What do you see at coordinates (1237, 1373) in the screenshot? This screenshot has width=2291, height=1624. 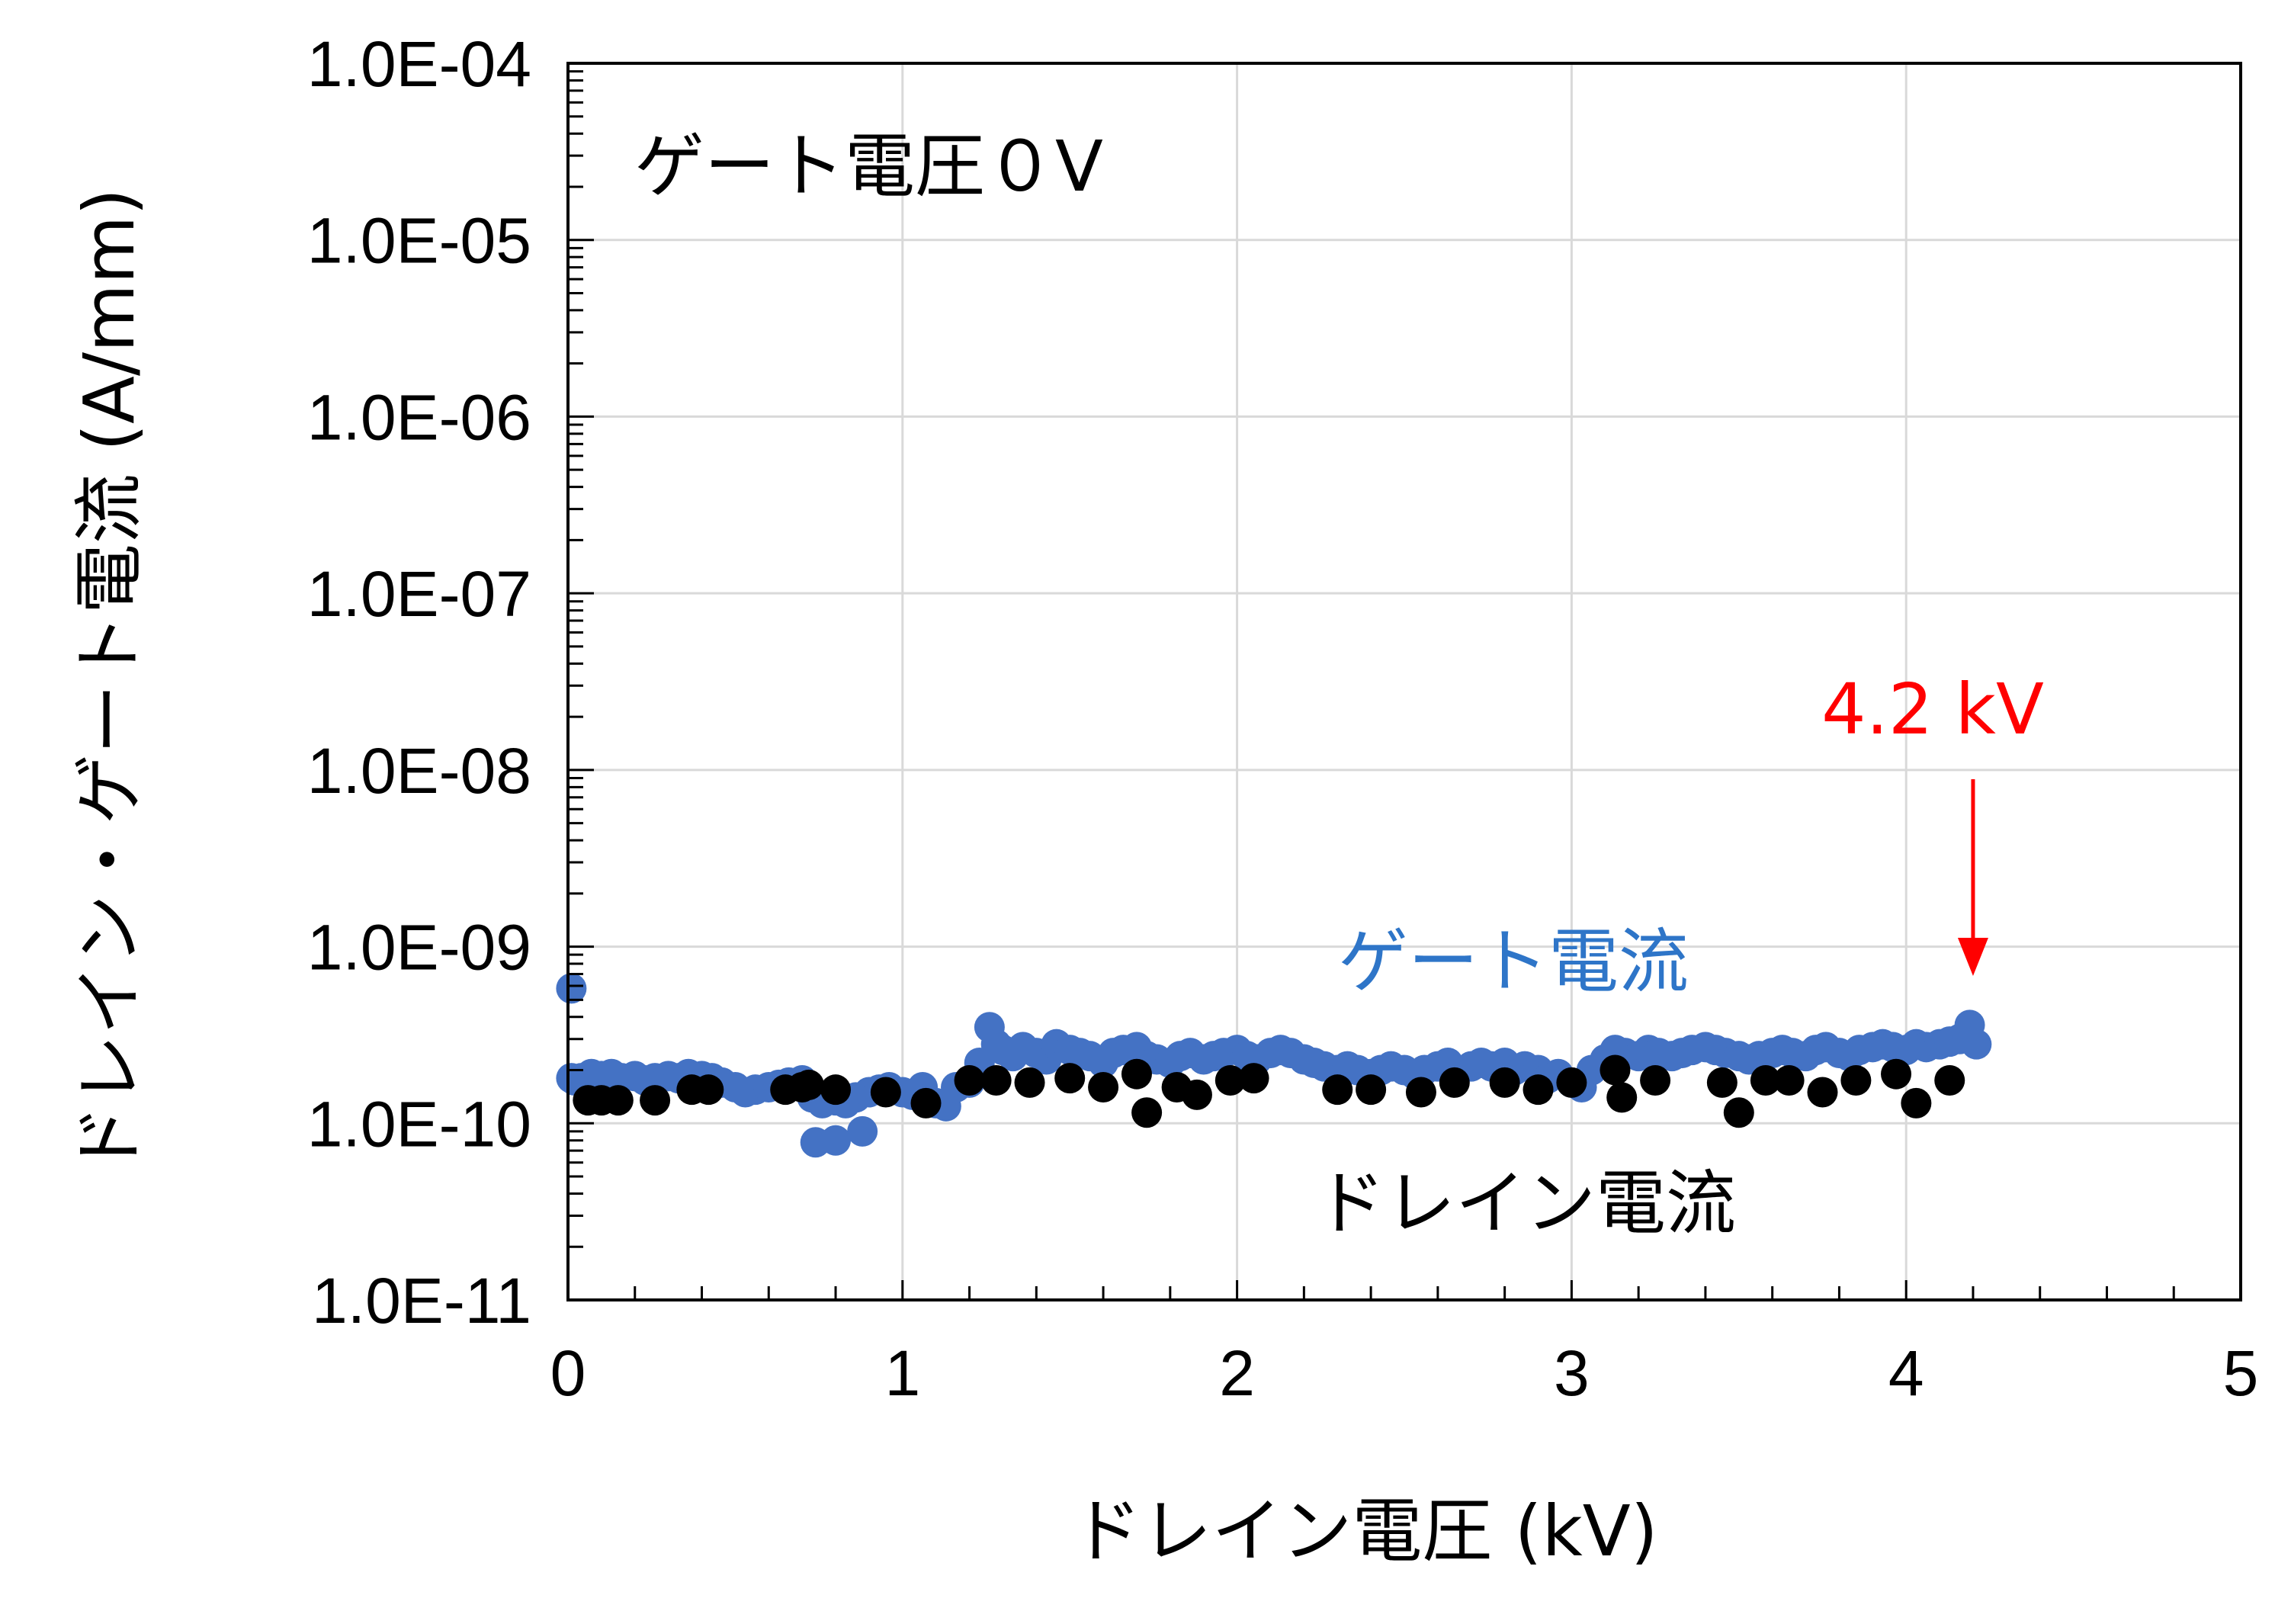 I see `x-tick-label: 2` at bounding box center [1237, 1373].